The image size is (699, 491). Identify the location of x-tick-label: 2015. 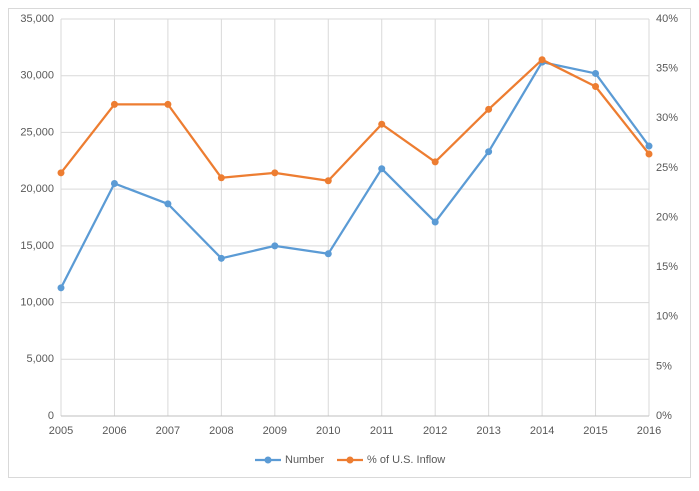
(595, 431).